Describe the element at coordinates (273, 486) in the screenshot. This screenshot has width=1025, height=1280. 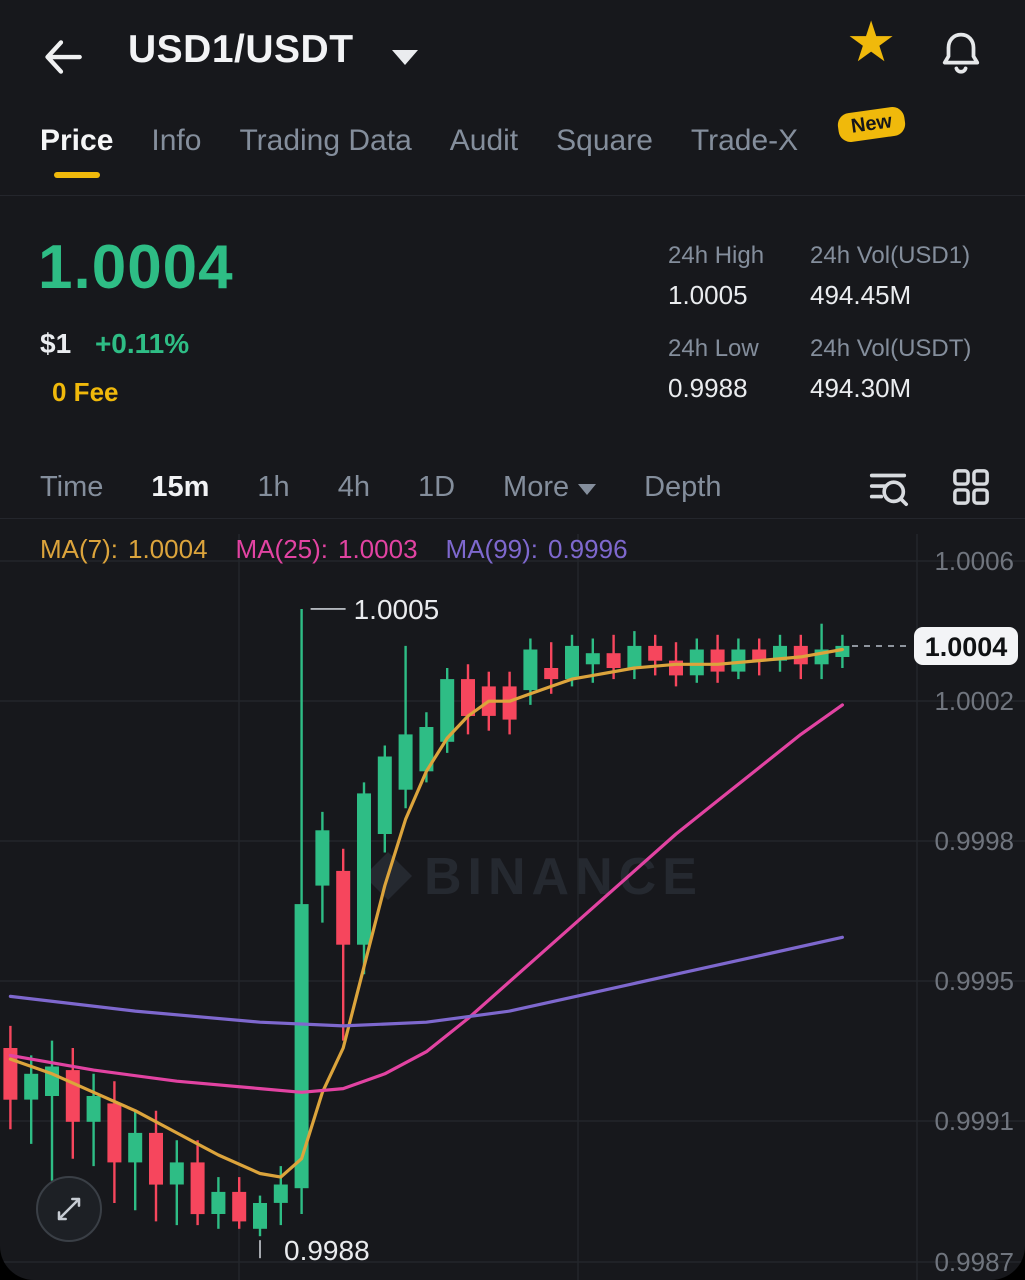
I see `tf-1h: 1h` at that location.